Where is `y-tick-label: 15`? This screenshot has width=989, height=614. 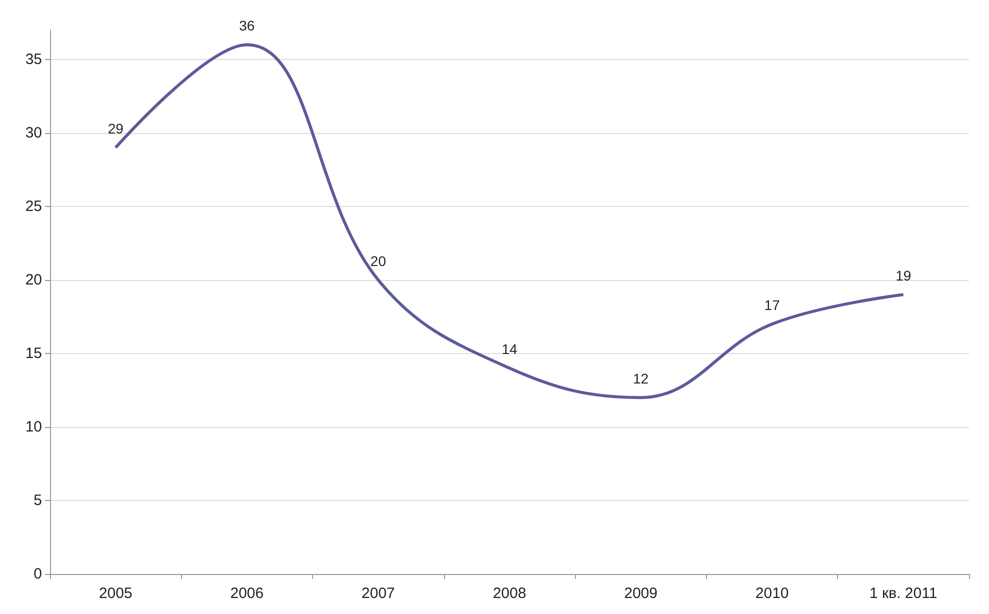 y-tick-label: 15 is located at coordinates (33, 353).